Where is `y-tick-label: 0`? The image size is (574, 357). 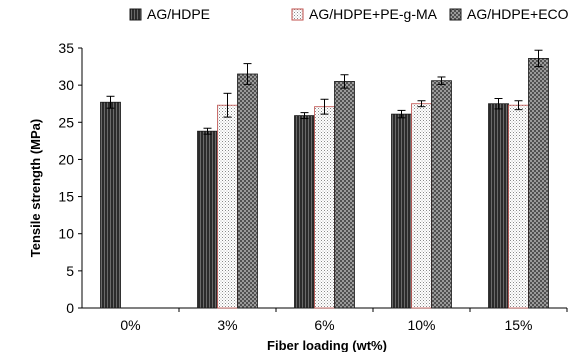 y-tick-label: 0 is located at coordinates (70, 308).